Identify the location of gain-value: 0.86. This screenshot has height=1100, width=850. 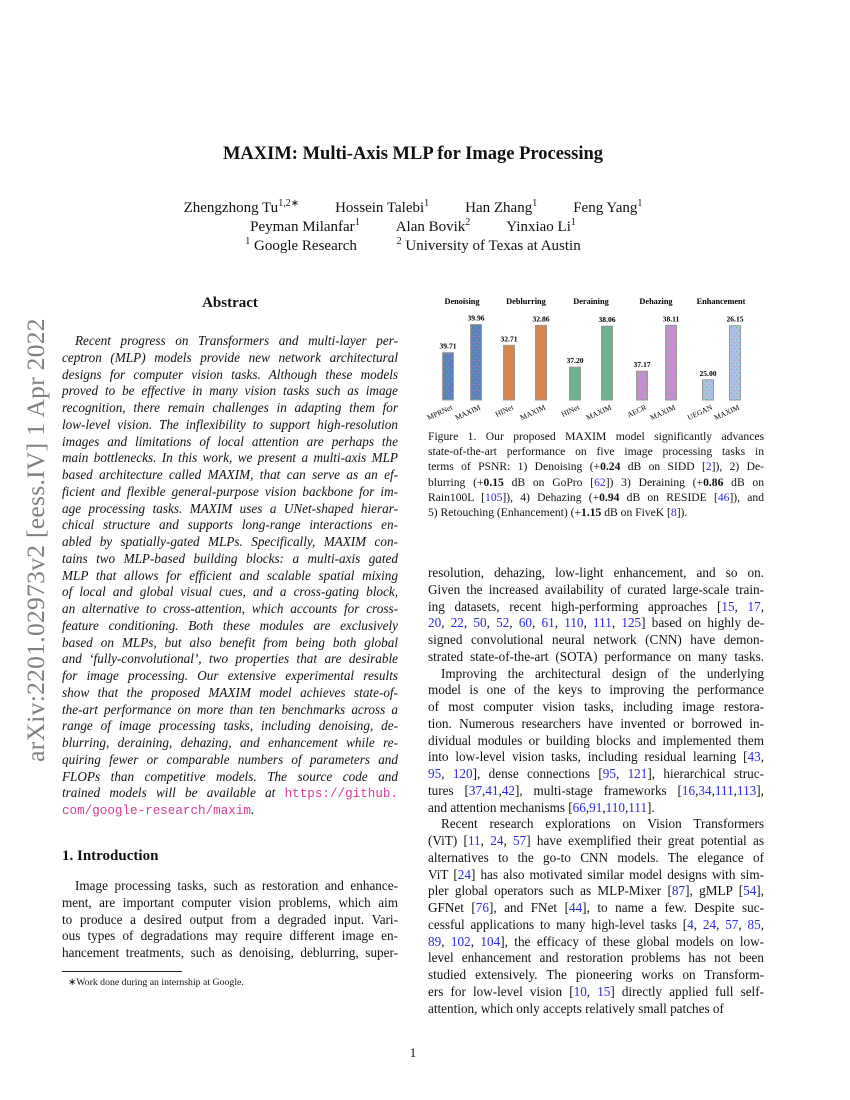
(713, 482).